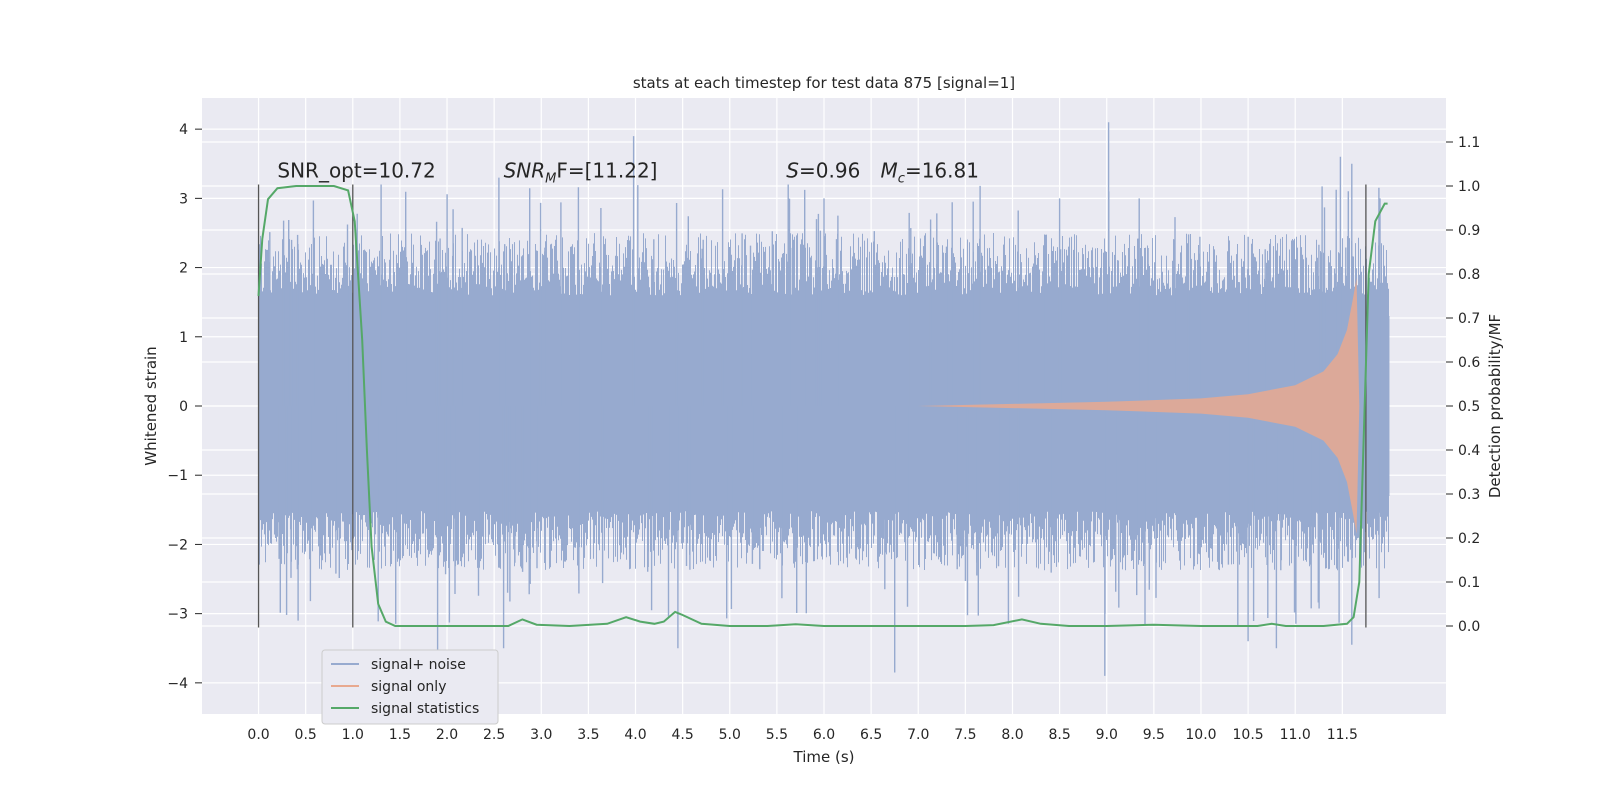  Describe the element at coordinates (1012, 735) in the screenshot. I see `x-tick-label: 8.0` at that location.